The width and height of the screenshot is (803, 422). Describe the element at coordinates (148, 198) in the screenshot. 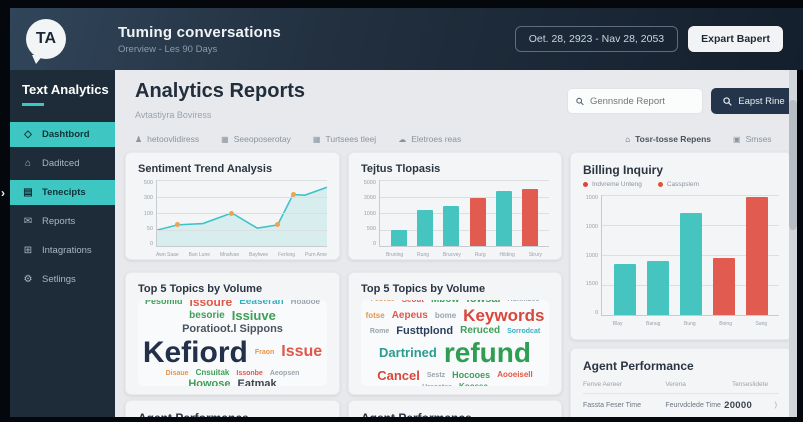

I see `y-tick: 300` at that location.